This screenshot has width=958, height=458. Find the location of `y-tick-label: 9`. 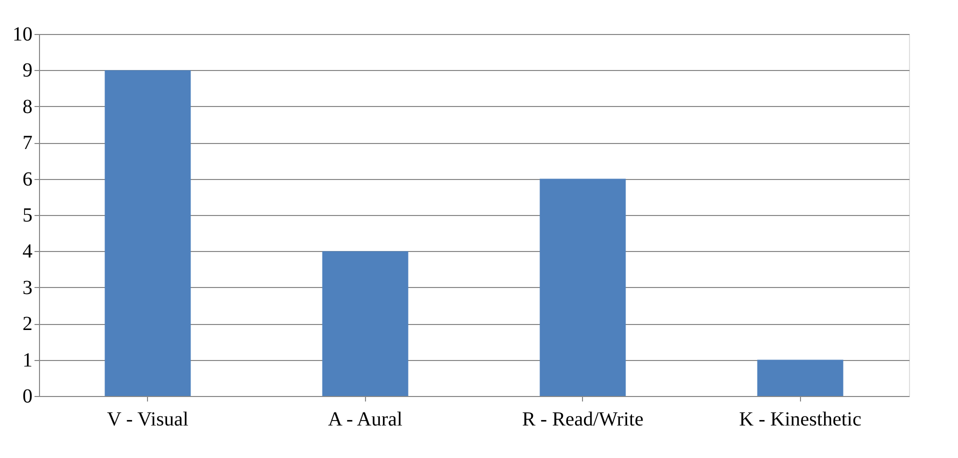

y-tick-label: 9 is located at coordinates (27, 71).